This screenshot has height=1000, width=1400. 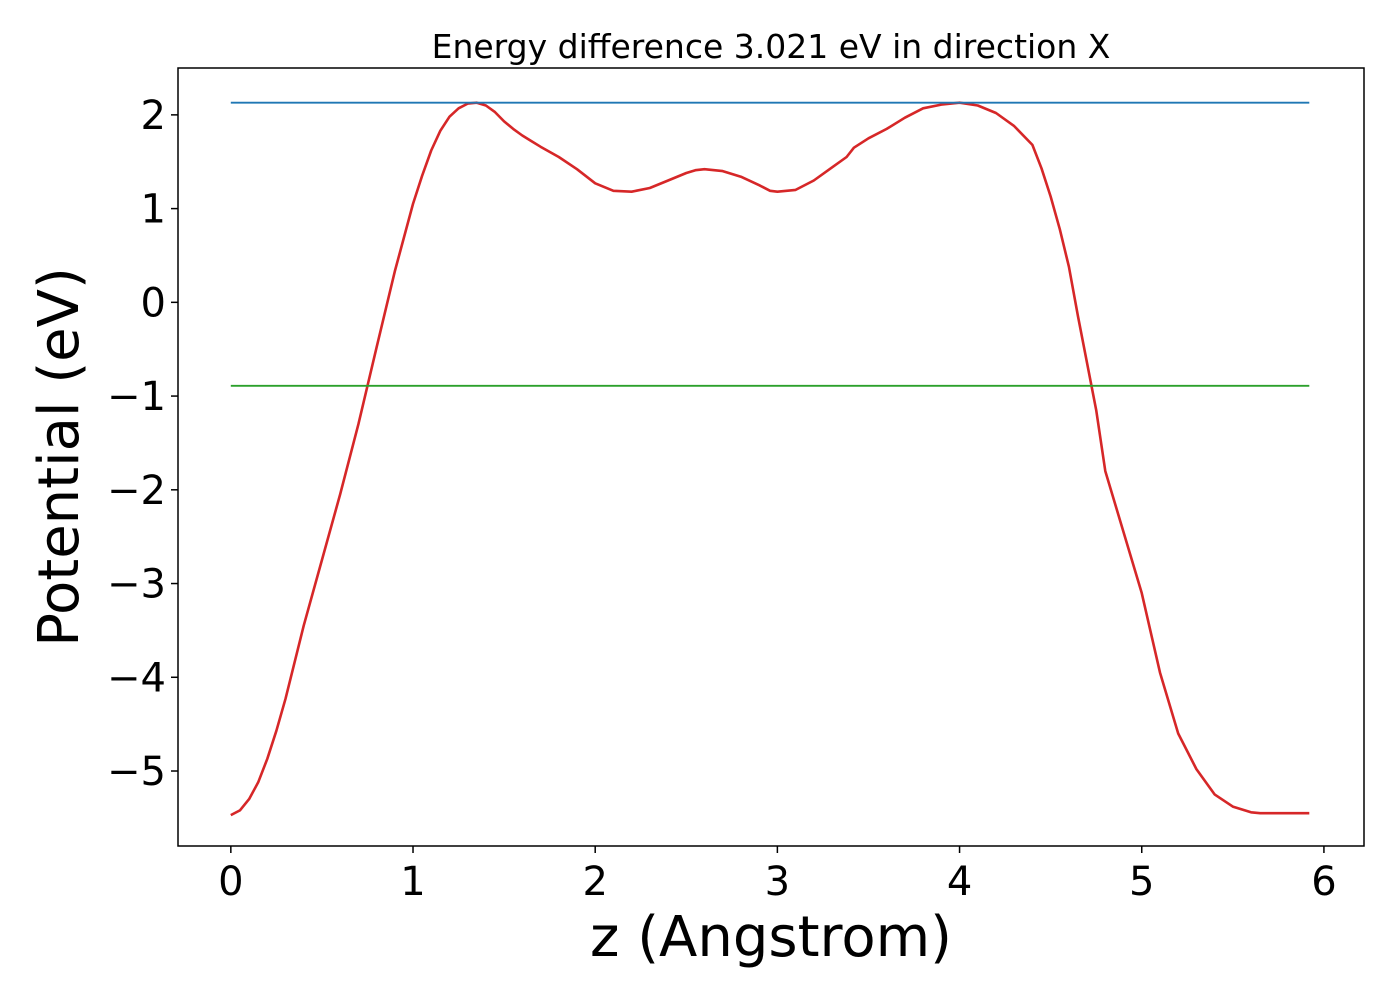 I want to click on x-tick-label: 0, so click(x=230, y=882).